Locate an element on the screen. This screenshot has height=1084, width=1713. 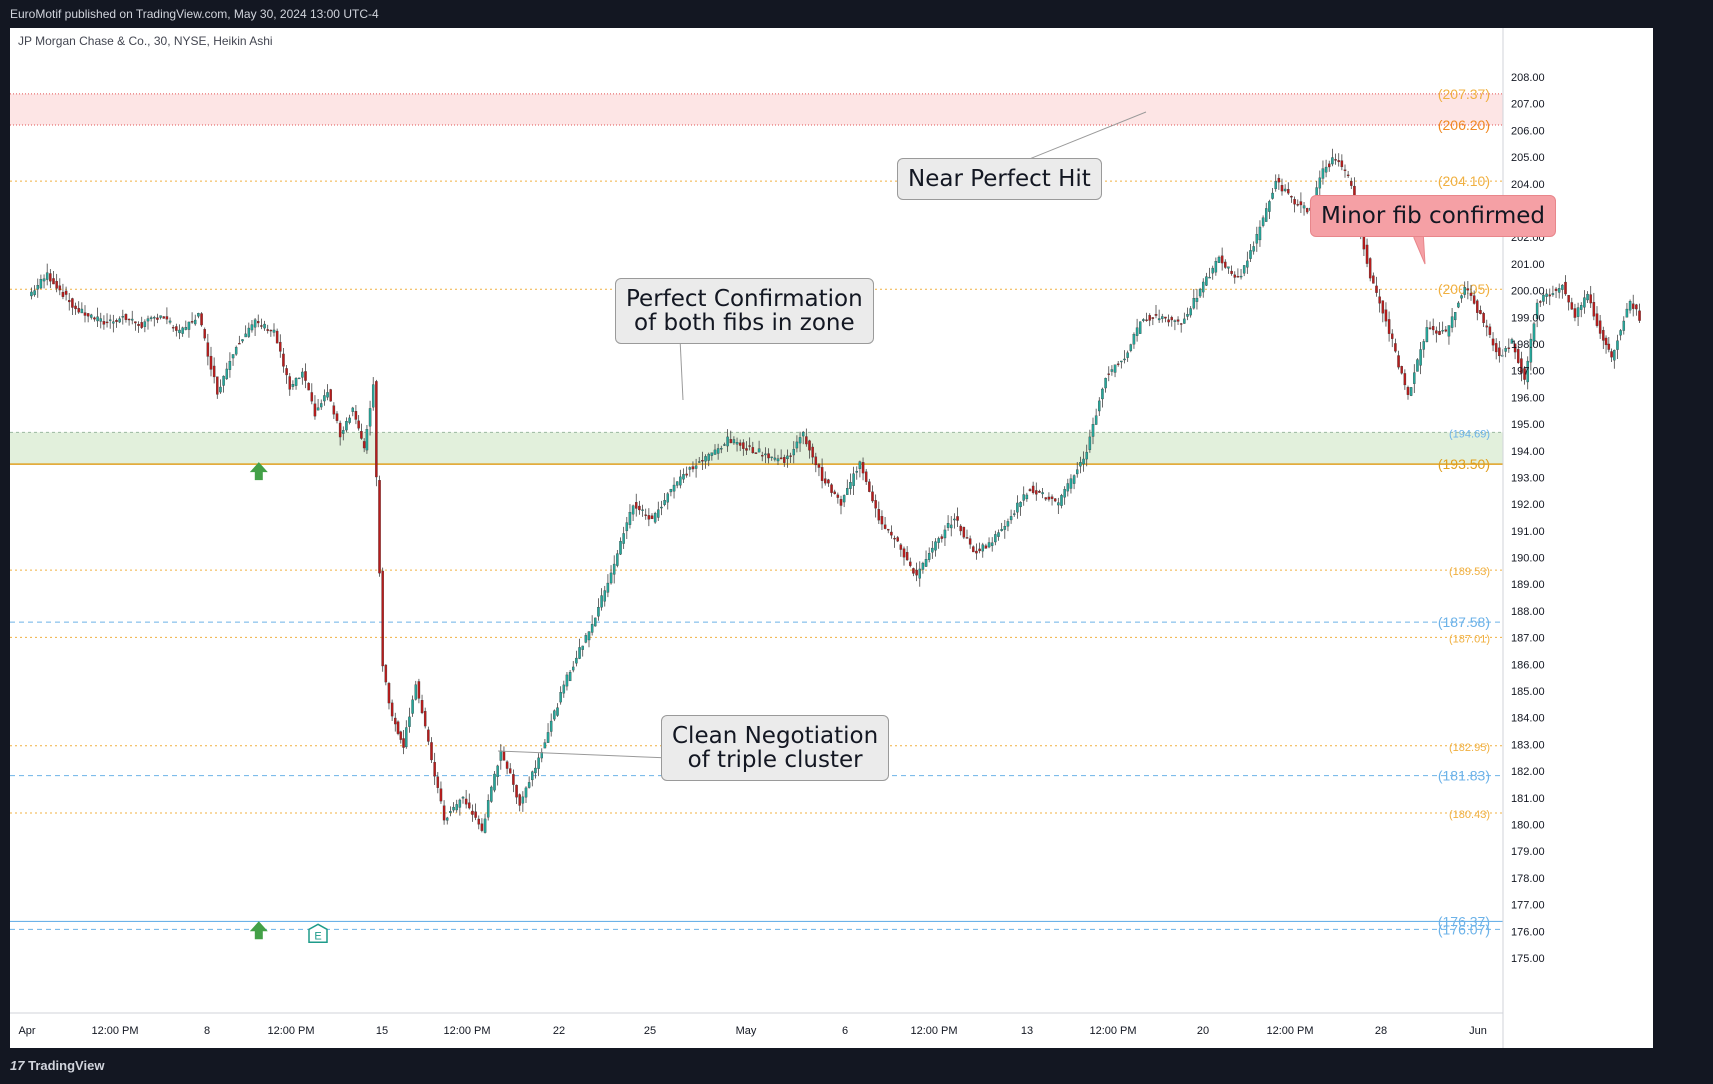
price-tick-label: 193.00 is located at coordinates (1528, 478).